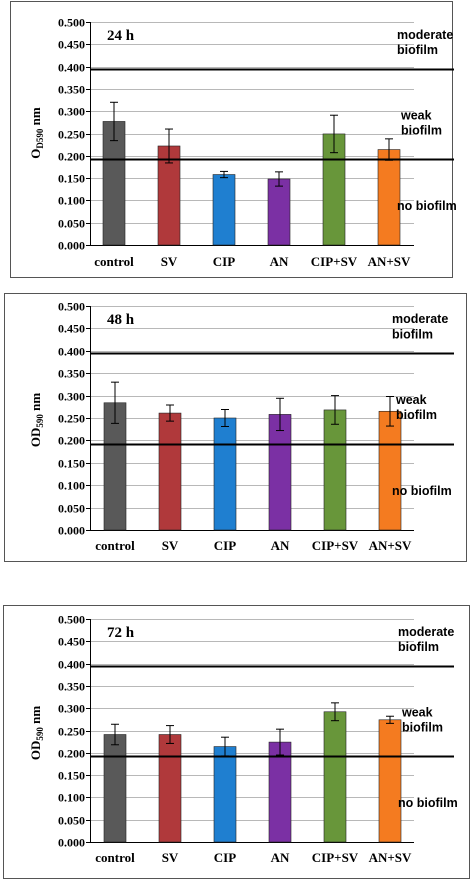 Image resolution: width=474 pixels, height=880 pixels. Describe the element at coordinates (115, 788) in the screenshot. I see `bar-control` at that location.